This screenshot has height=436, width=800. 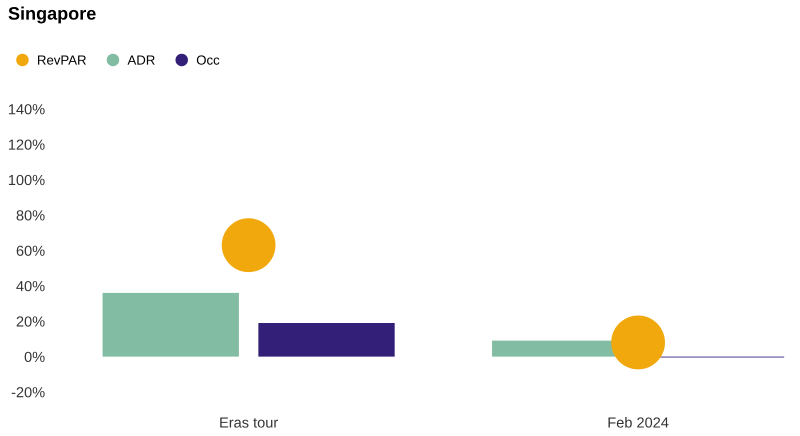 I want to click on x-tick-label: Feb 2024, so click(x=638, y=422).